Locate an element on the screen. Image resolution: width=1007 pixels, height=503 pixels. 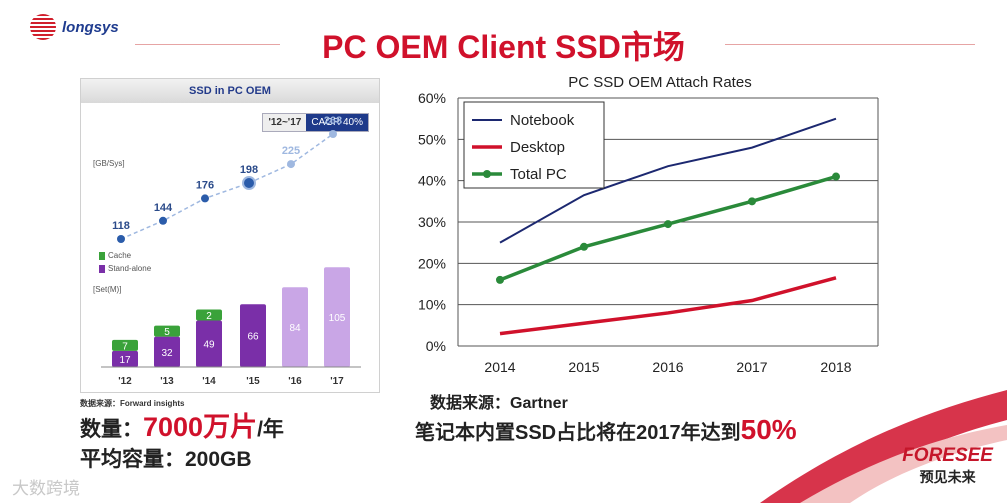
bar-standalone-value: 84 is located at coordinates (295, 328).